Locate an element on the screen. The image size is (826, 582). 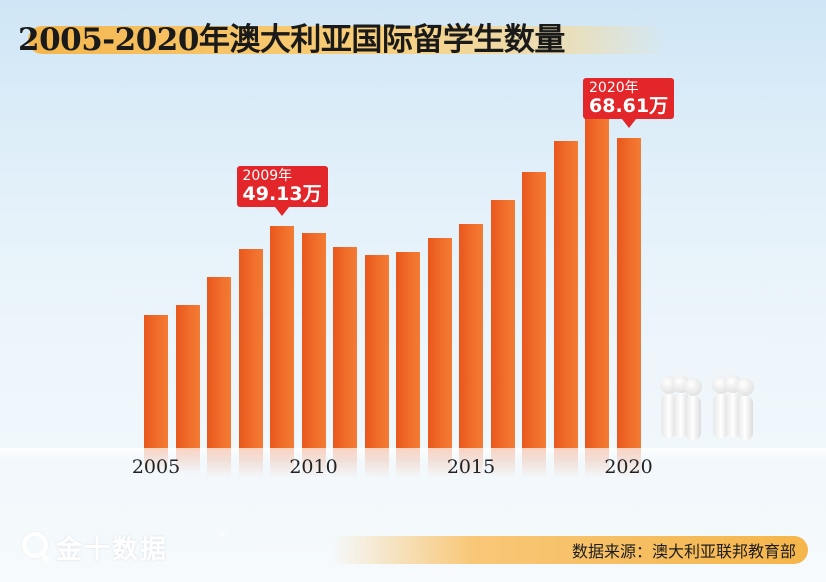
bar-reflection-2013 is located at coordinates (408, 463).